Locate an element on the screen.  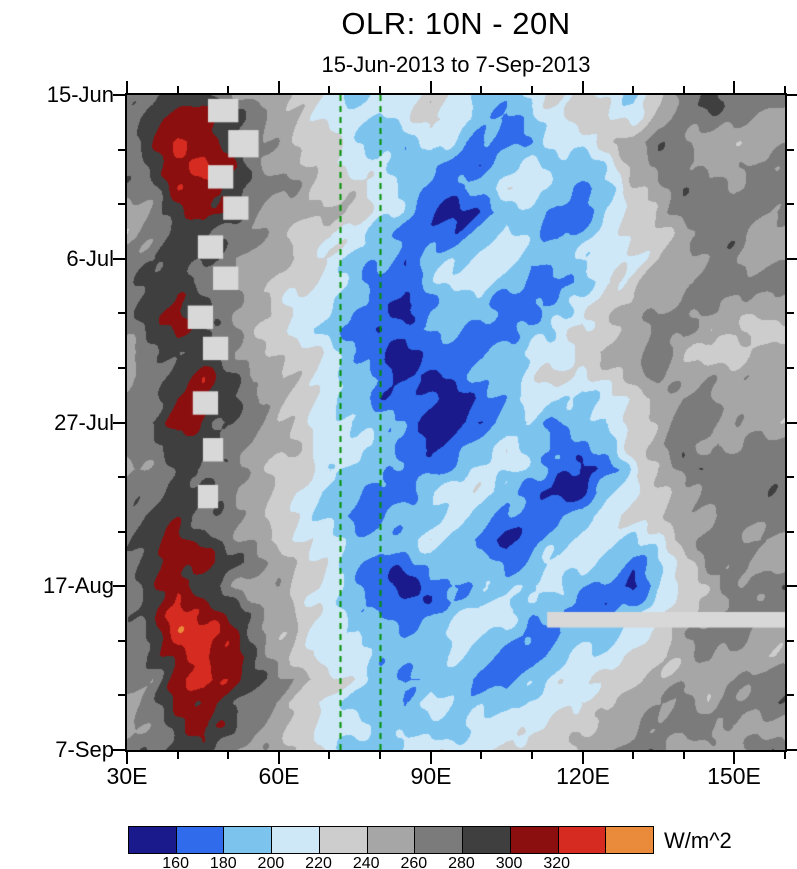
colorbar-tick-label: 300 is located at coordinates (509, 862).